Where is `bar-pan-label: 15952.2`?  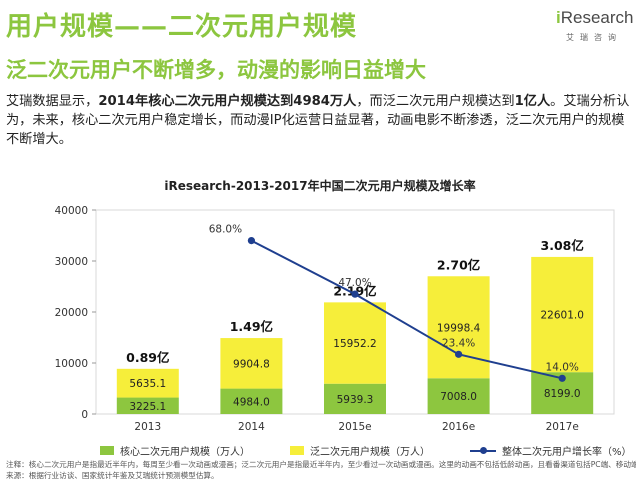
bar-pan-label: 15952.2 is located at coordinates (354, 344).